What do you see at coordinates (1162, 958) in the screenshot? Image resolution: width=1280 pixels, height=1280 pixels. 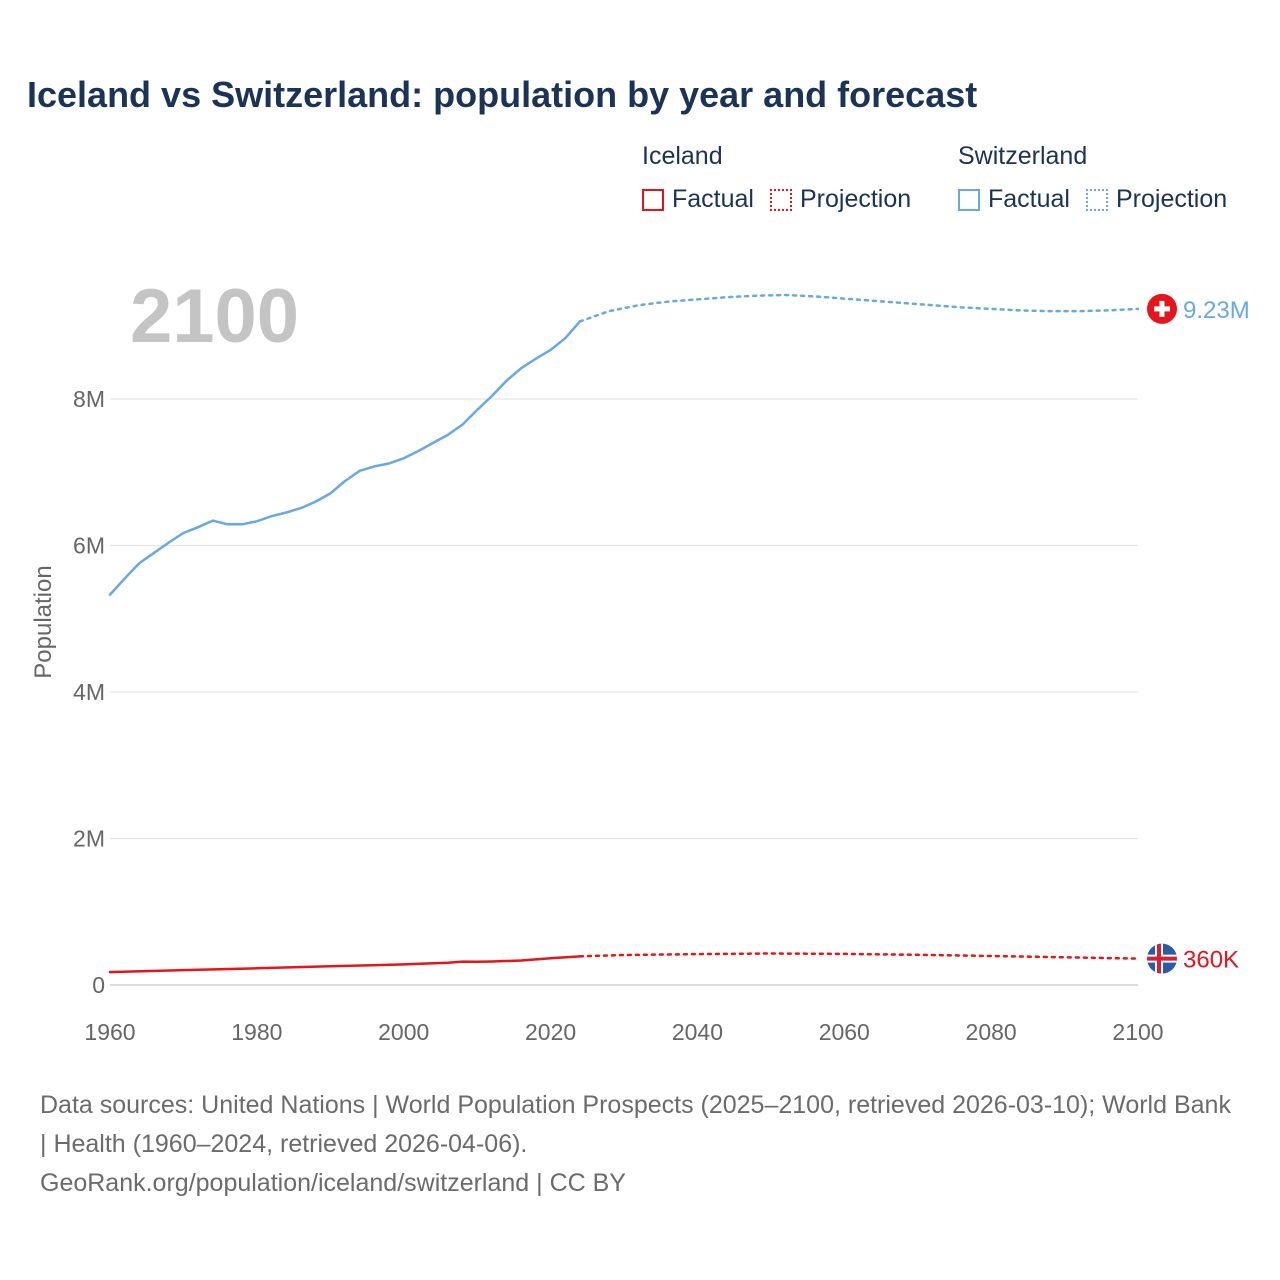 I see `iceland-flag-icon` at bounding box center [1162, 958].